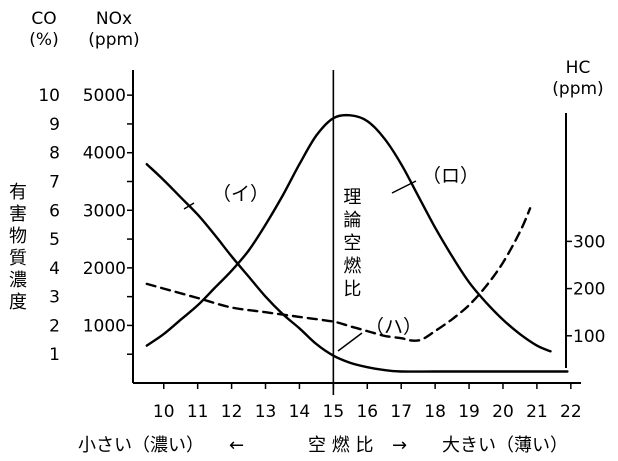 The height and width of the screenshot is (461, 618). What do you see at coordinates (450, 176) in the screenshot?
I see `ann-ro-label: （ロ）` at bounding box center [450, 176].